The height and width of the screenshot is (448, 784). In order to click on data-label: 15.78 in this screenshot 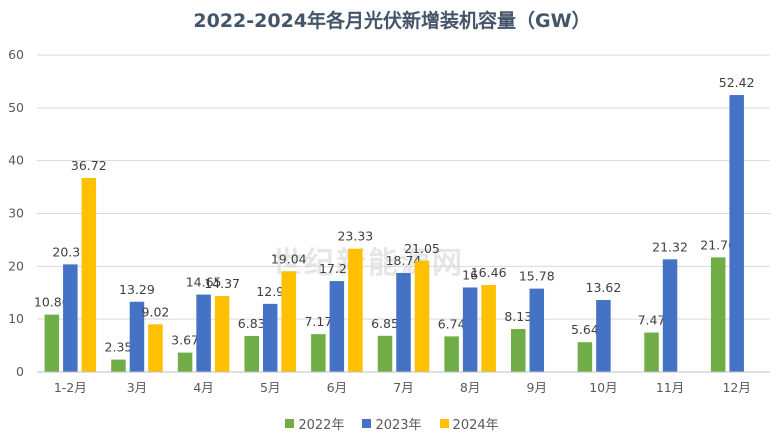, I will do `click(537, 276)`.